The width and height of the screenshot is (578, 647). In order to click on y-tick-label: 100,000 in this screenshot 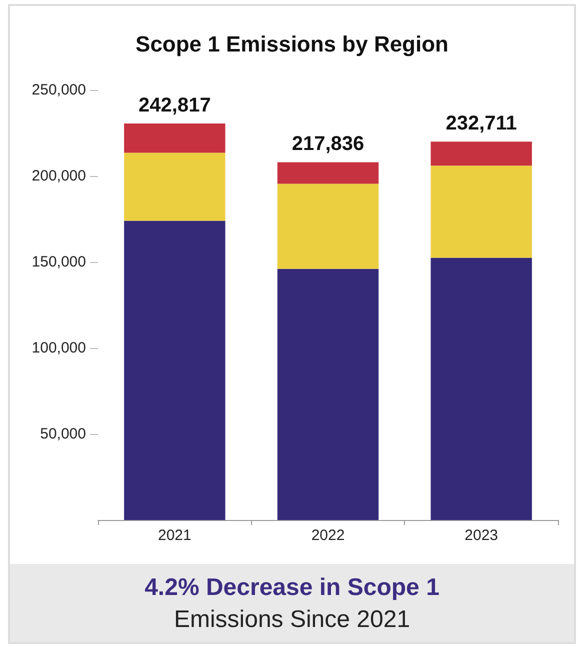, I will do `click(59, 348)`.